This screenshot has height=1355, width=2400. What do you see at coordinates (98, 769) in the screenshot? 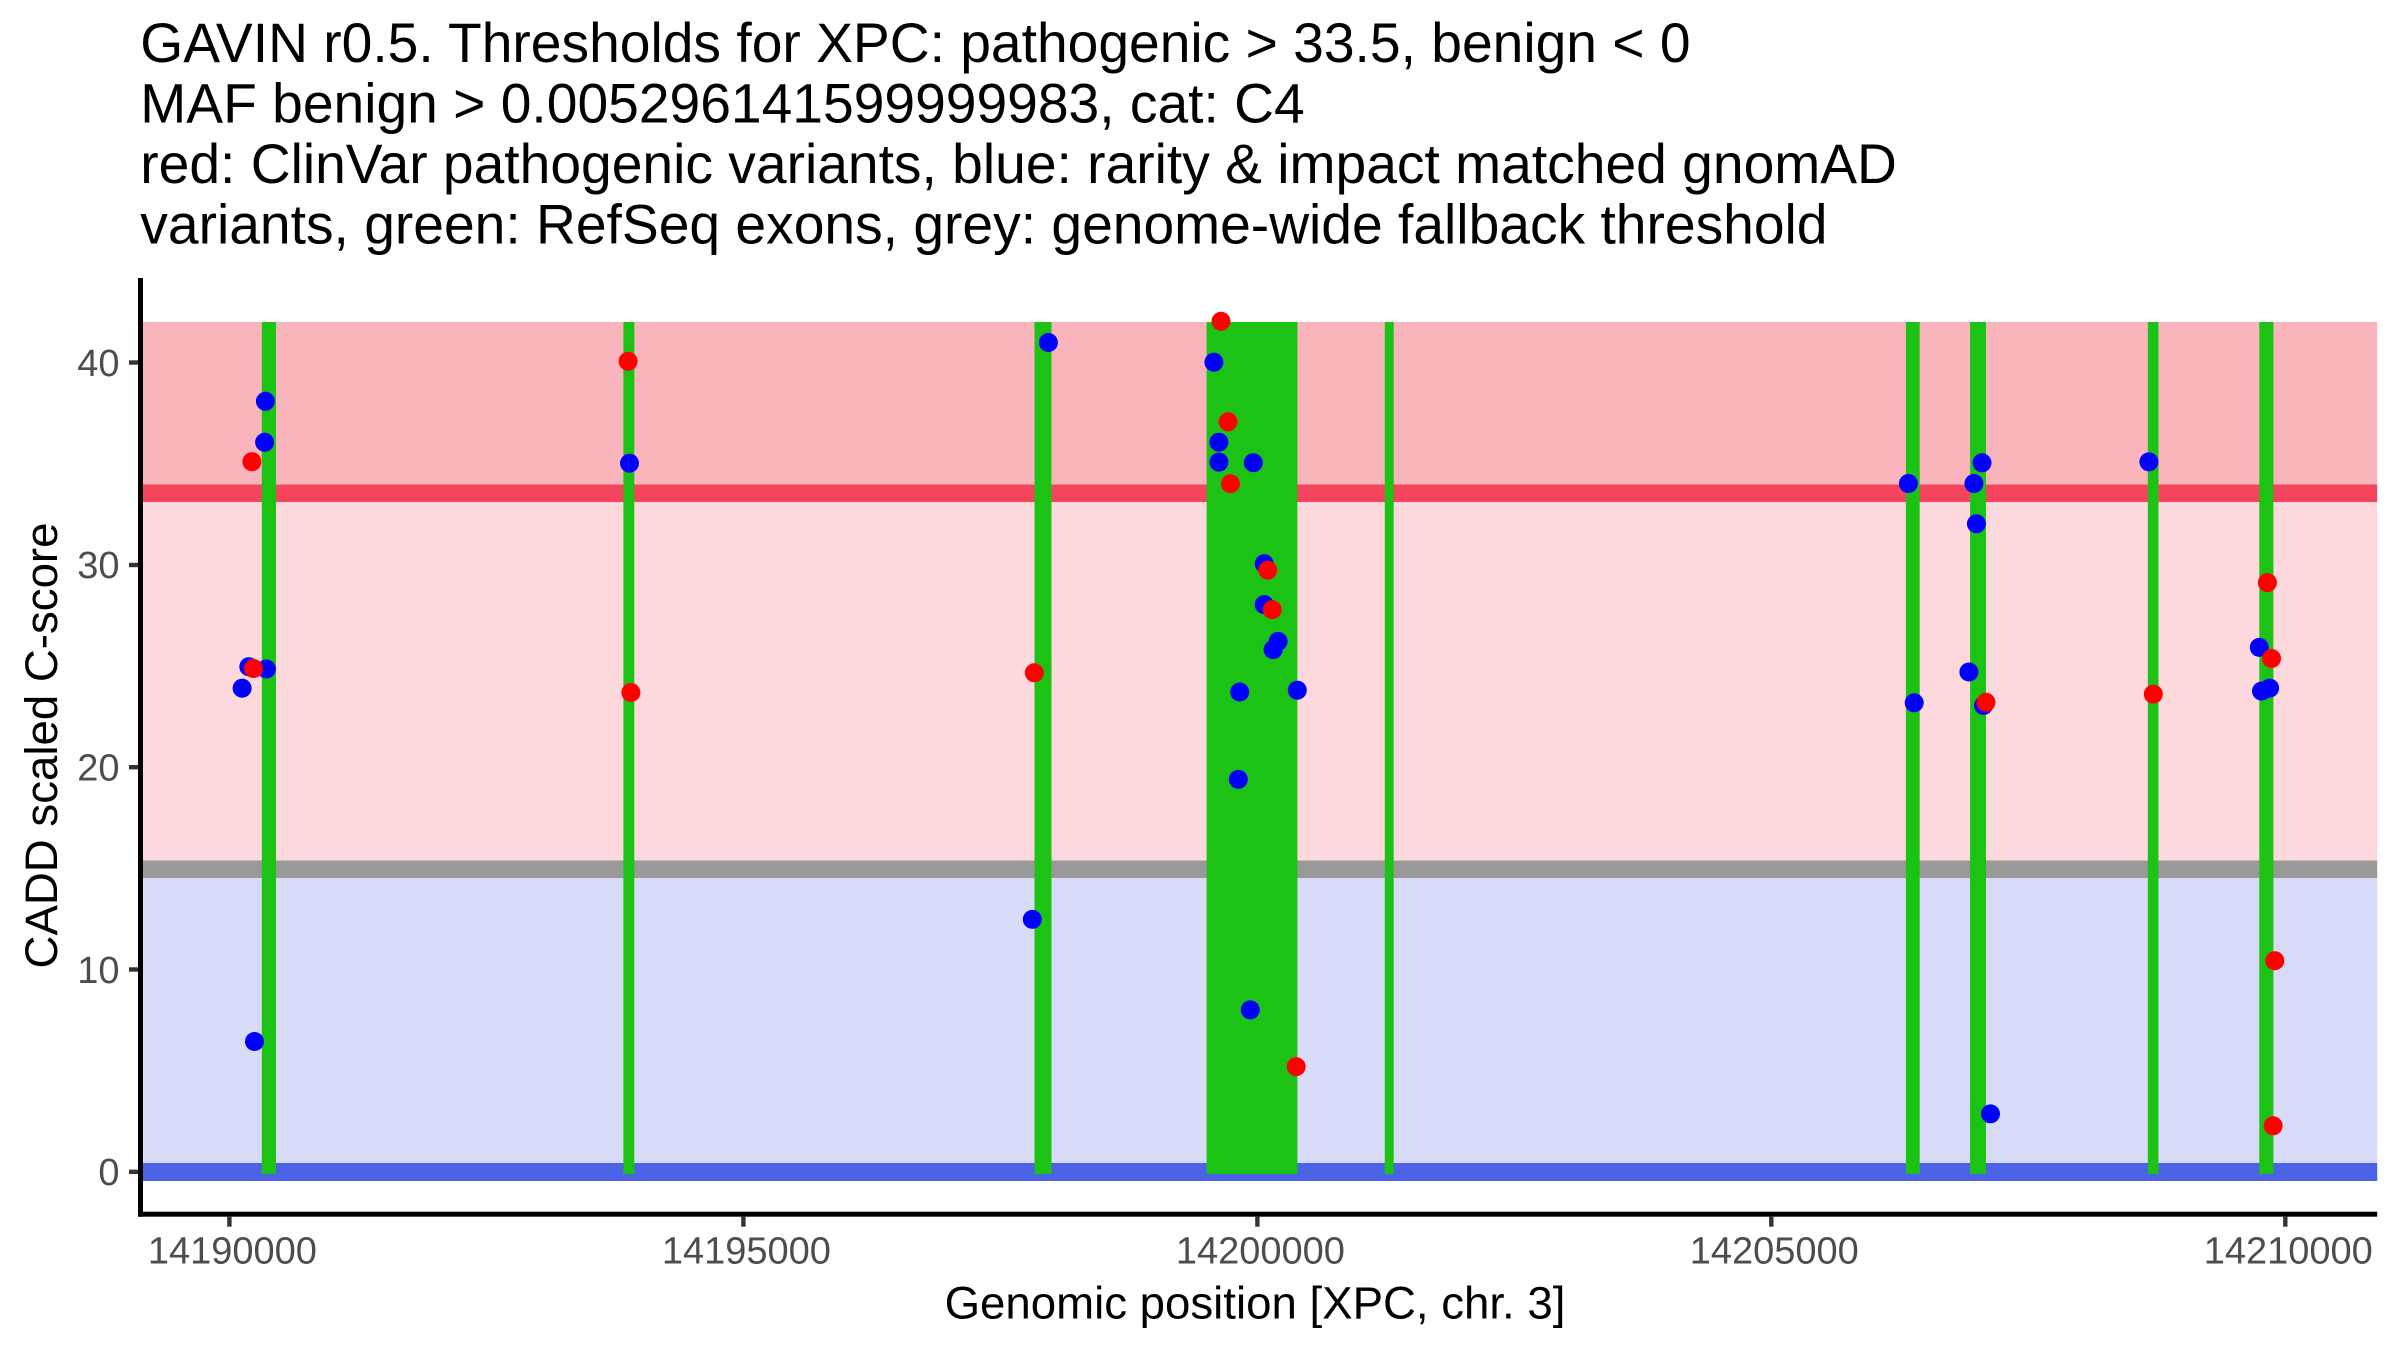
I see `svg-text: 20` at bounding box center [98, 769].